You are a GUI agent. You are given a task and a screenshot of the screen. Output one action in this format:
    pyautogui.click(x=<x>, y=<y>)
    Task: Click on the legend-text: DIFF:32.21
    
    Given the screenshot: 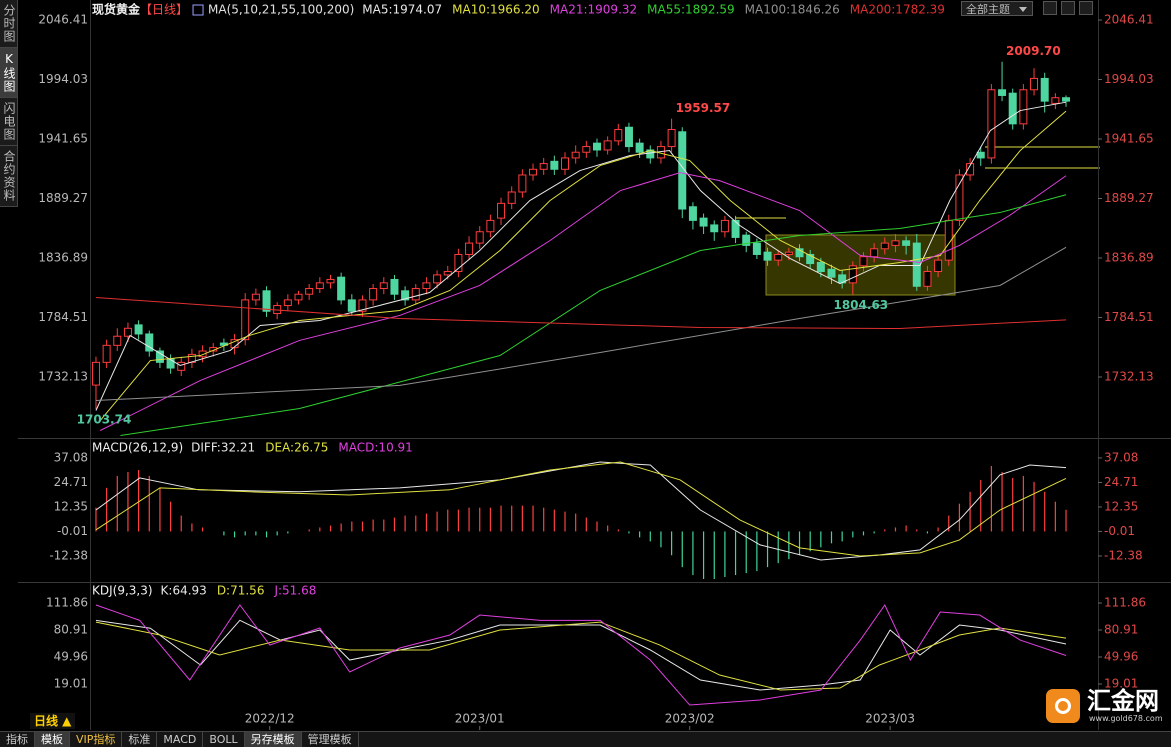 What is the action you would take?
    pyautogui.click(x=223, y=448)
    